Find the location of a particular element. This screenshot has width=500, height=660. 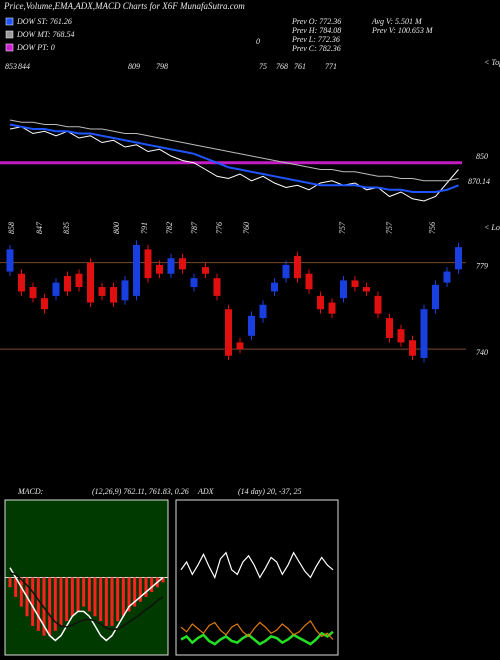

y-tick-label: 779 is located at coordinates (482, 265).